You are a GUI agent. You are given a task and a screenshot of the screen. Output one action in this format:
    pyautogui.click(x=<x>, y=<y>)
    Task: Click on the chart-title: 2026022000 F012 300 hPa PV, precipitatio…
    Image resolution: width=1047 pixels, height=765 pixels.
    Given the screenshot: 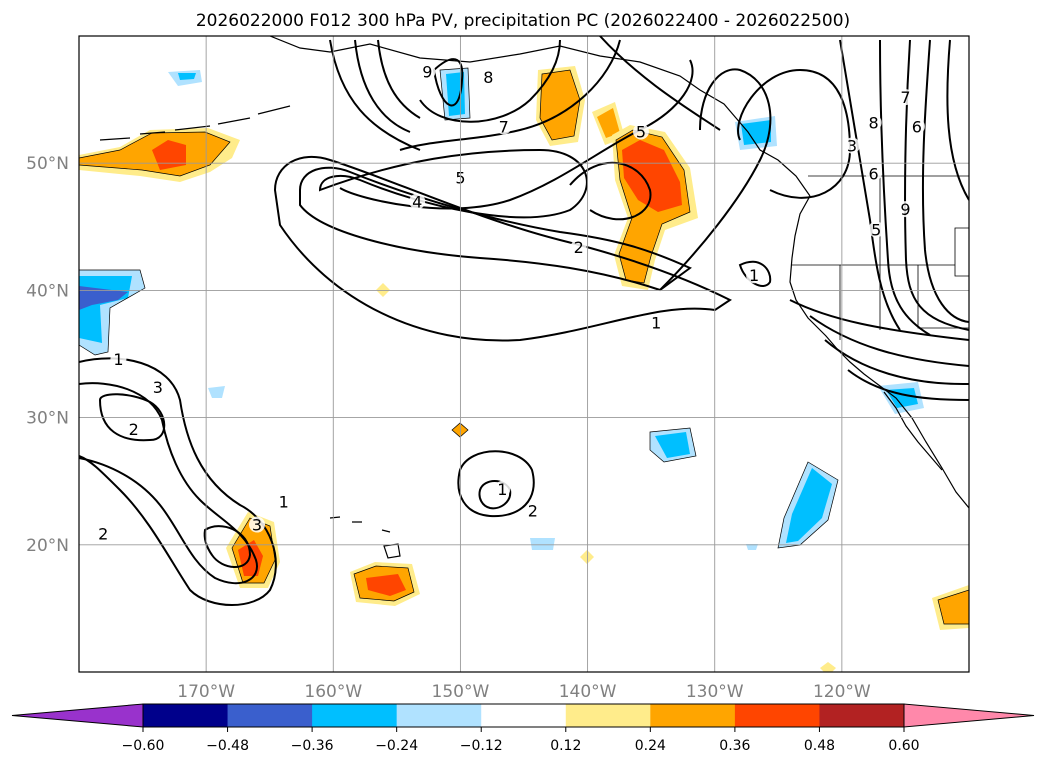 What is the action you would take?
    pyautogui.click(x=523, y=21)
    